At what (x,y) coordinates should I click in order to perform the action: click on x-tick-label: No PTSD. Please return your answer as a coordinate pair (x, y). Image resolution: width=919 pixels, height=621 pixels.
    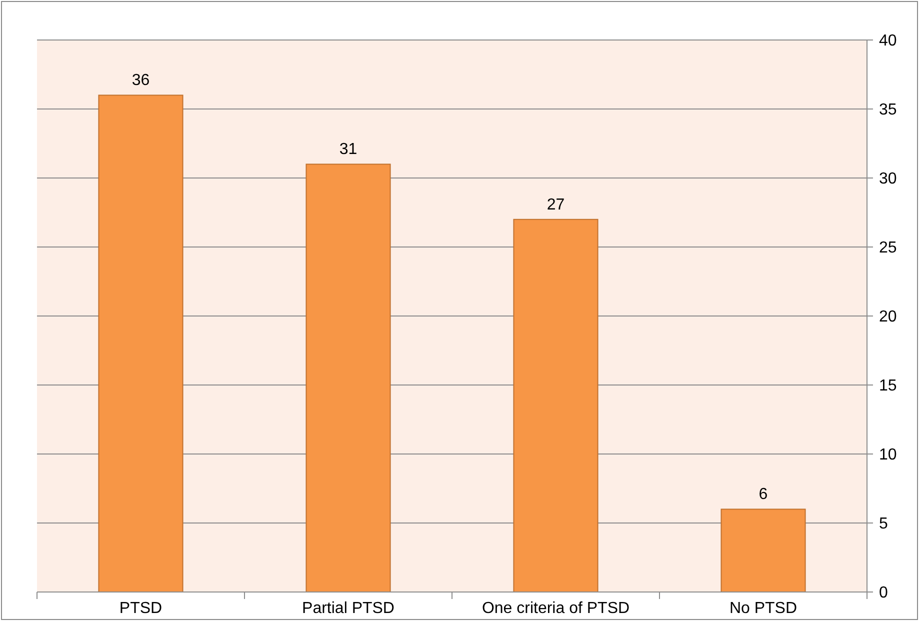
    Looking at the image, I should click on (763, 608).